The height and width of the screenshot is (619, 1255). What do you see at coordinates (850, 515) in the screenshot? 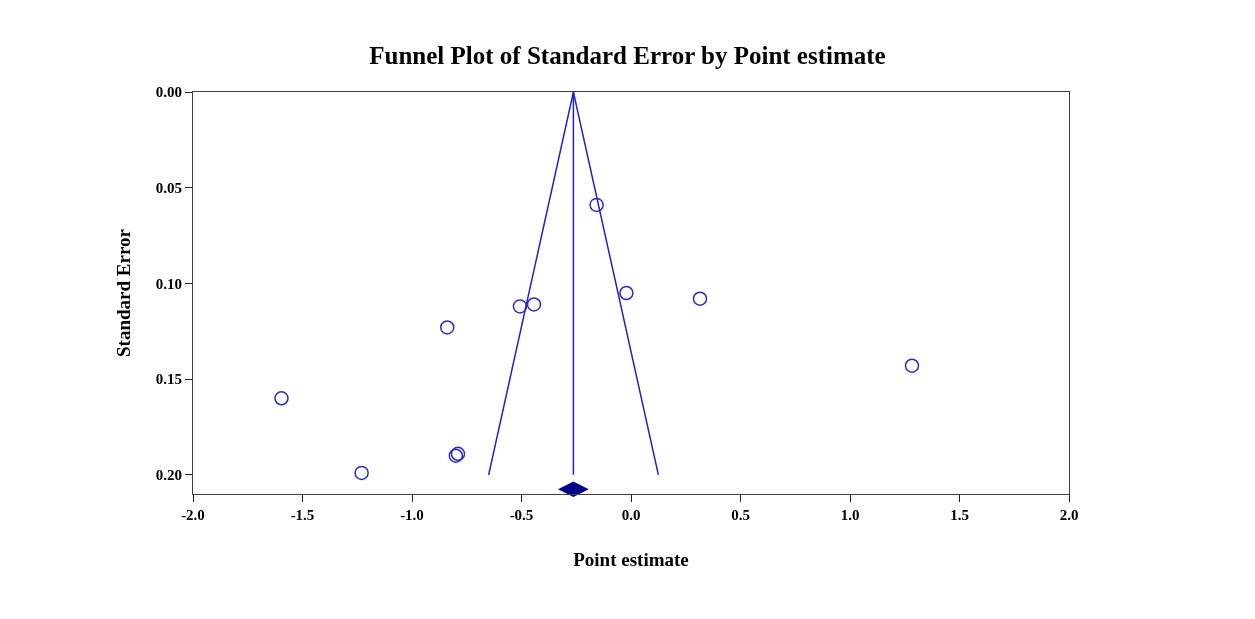
I see `x-tick-label: 1.0` at bounding box center [850, 515].